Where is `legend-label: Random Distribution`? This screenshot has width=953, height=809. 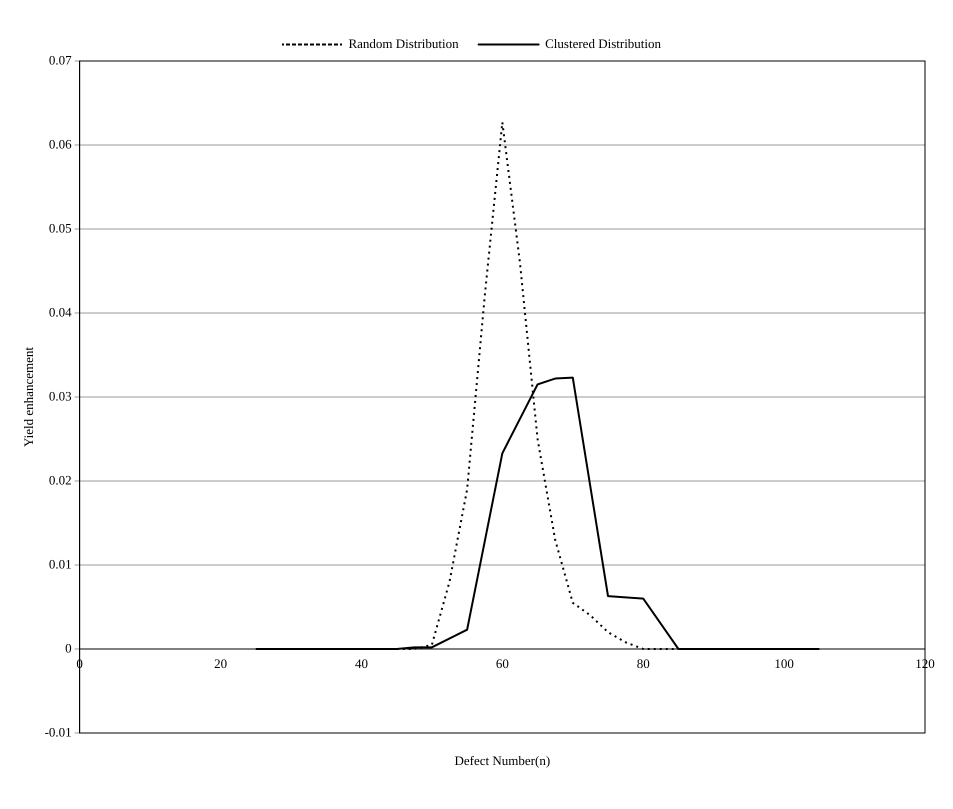 legend-label: Random Distribution is located at coordinates (404, 43).